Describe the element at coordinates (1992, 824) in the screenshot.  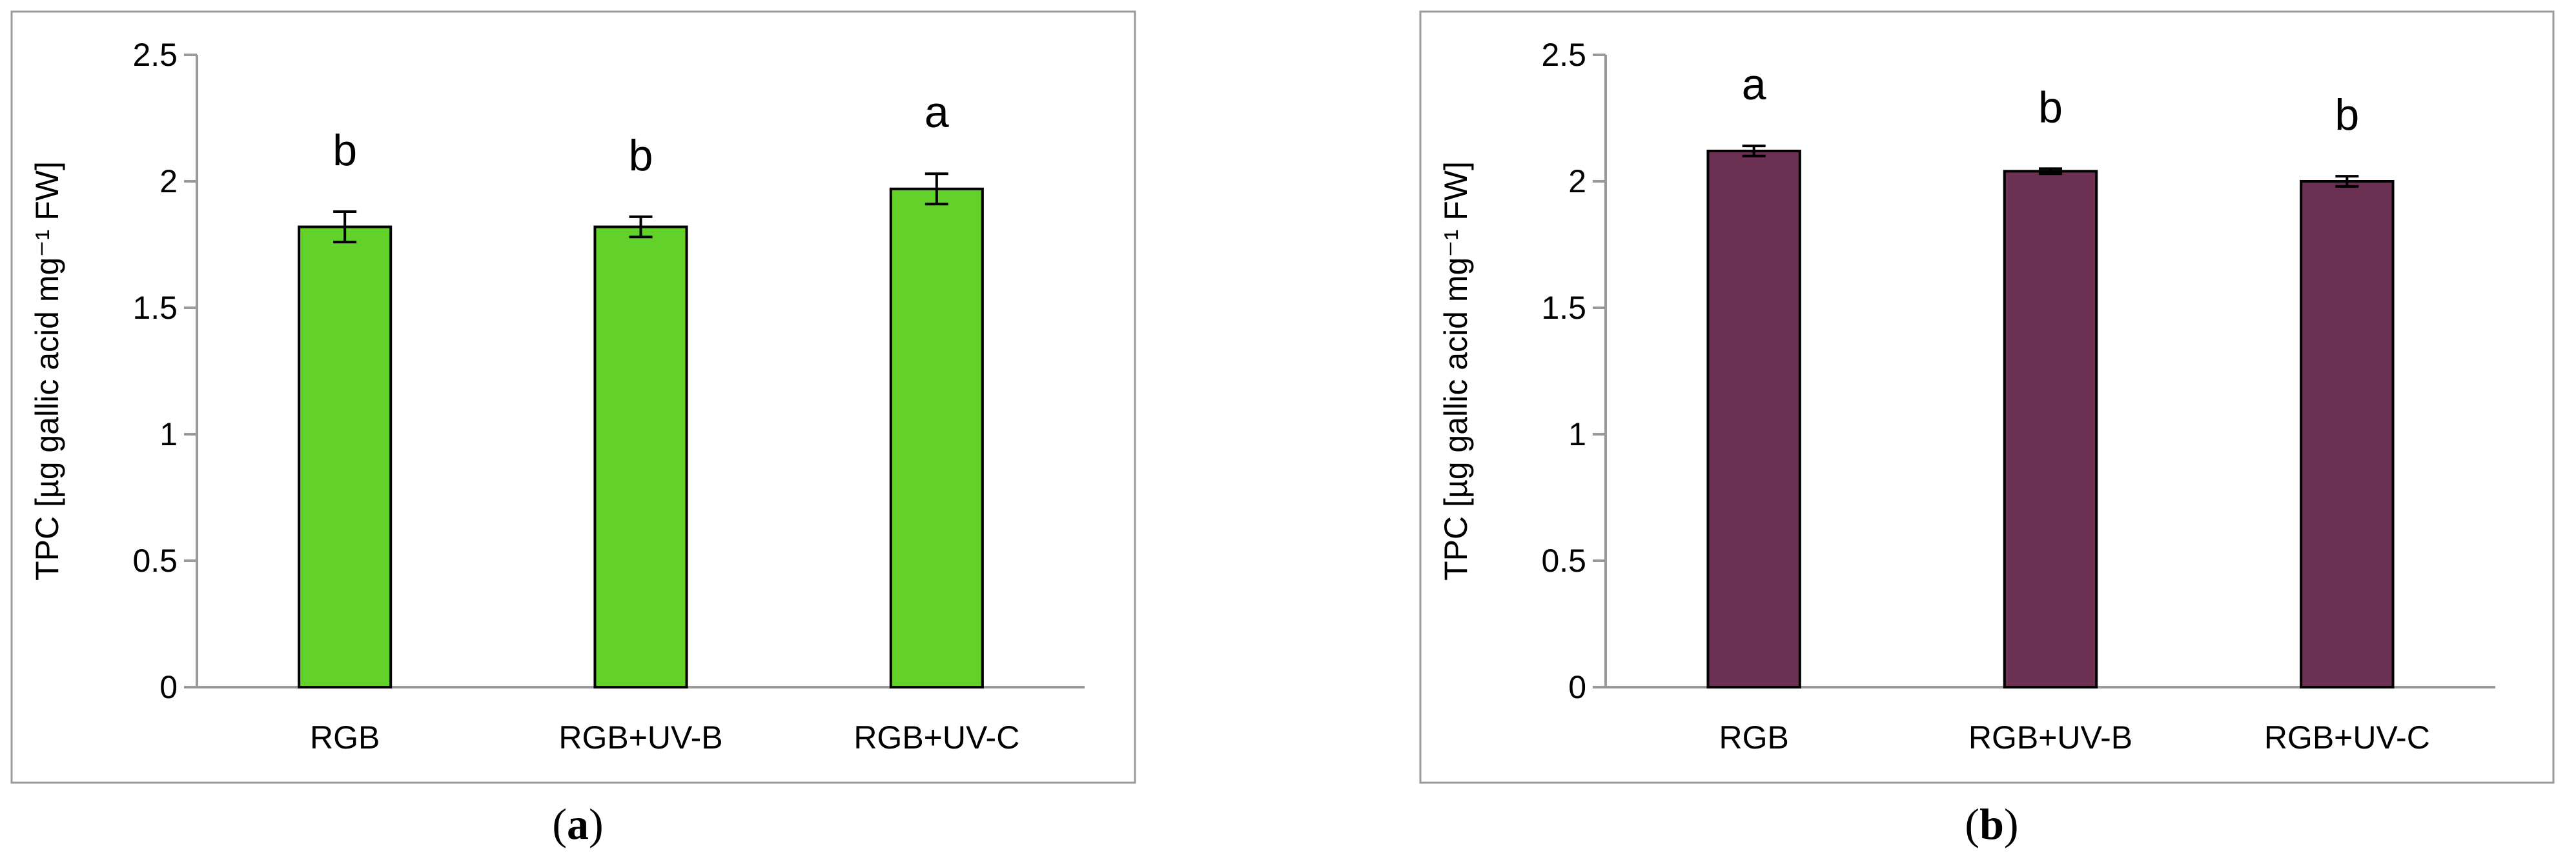
I see `panel-label: (b)` at that location.